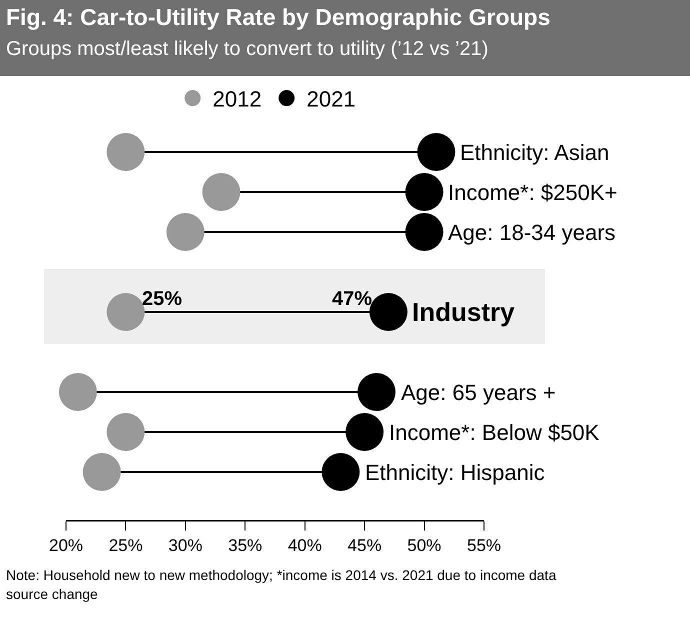 The image size is (690, 632). What do you see at coordinates (532, 232) in the screenshot?
I see `y-tick-label: Age: 18-34 years` at bounding box center [532, 232].